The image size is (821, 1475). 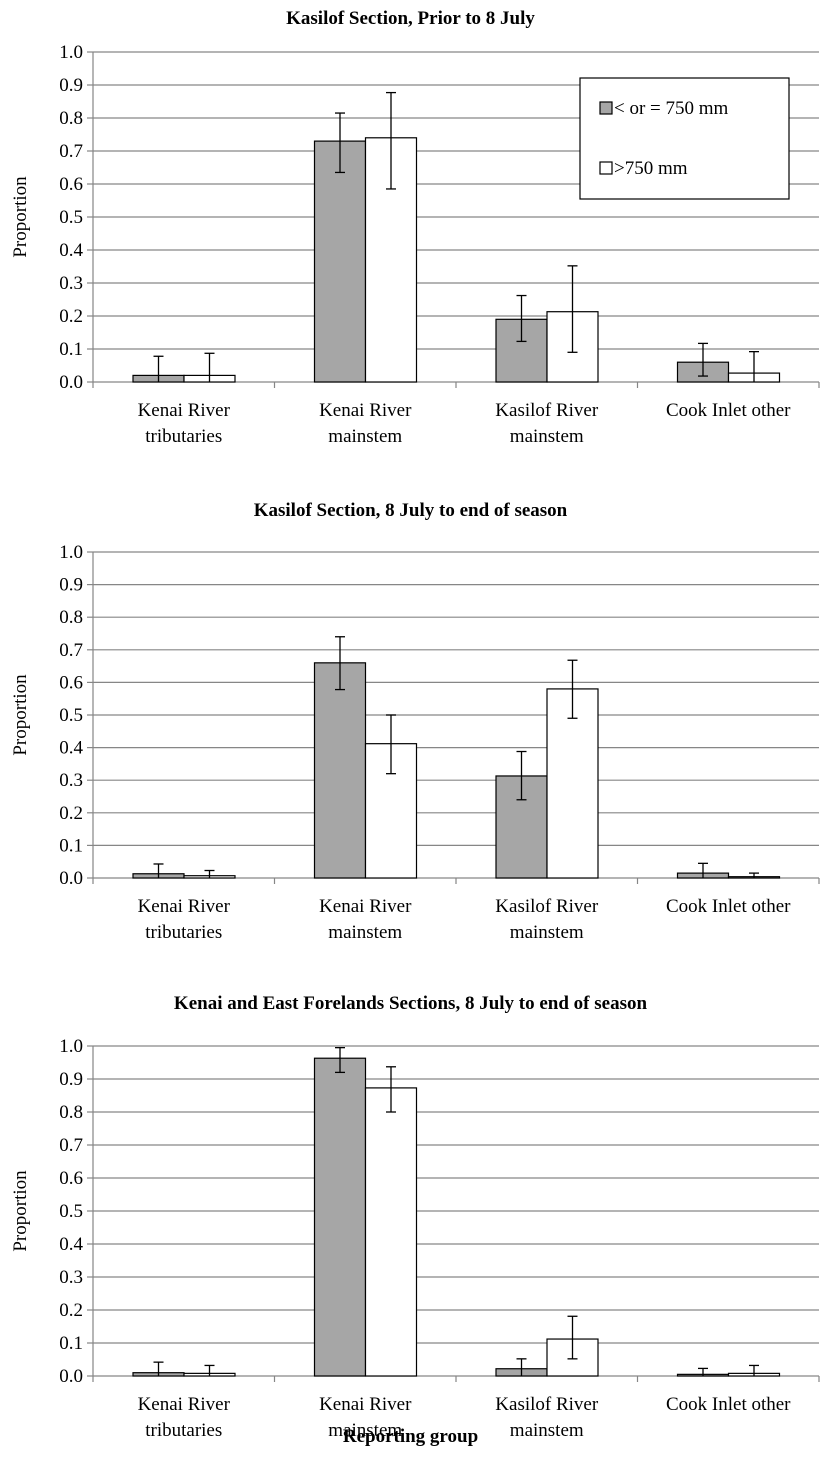 I want to click on chart-1-title: Kasilof Section, Prior to 8 July, so click(x=410, y=18).